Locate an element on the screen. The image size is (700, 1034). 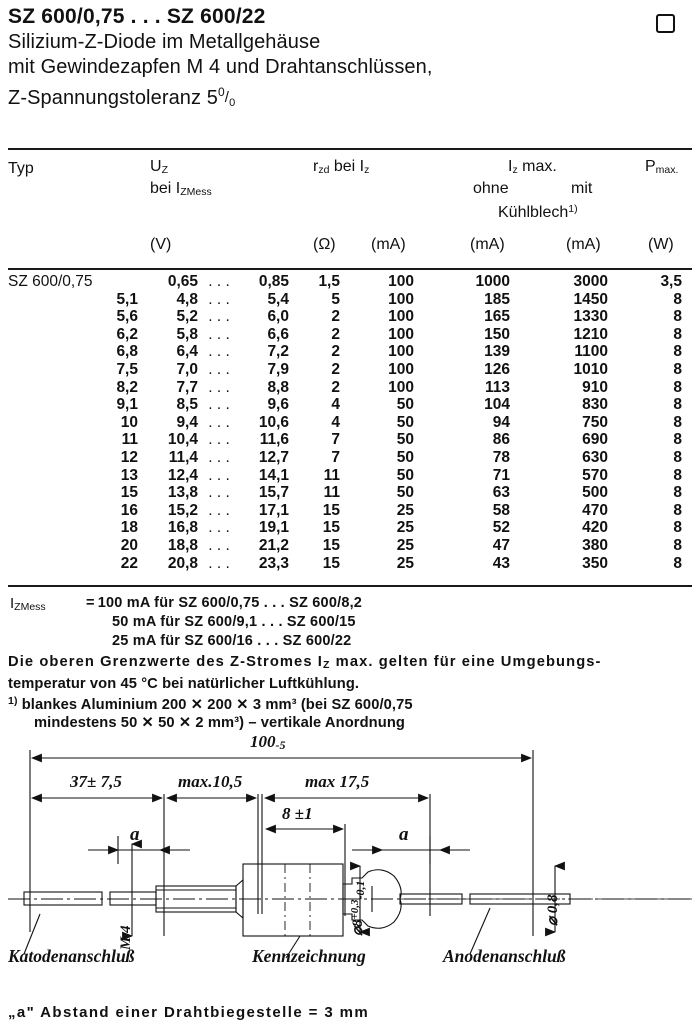
cell-type: 20 is located at coordinates (129, 545).